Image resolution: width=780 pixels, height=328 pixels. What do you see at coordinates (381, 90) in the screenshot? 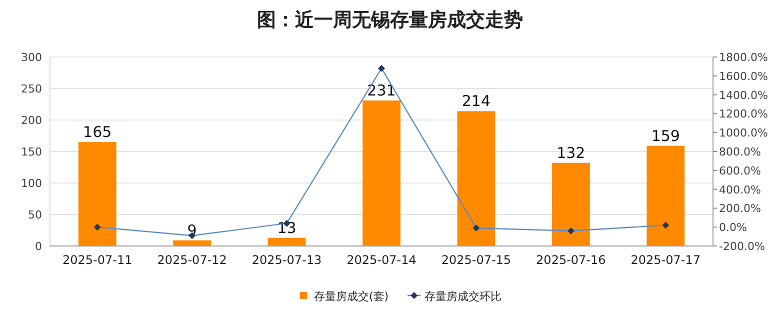
I see `data-label: 231` at bounding box center [381, 90].